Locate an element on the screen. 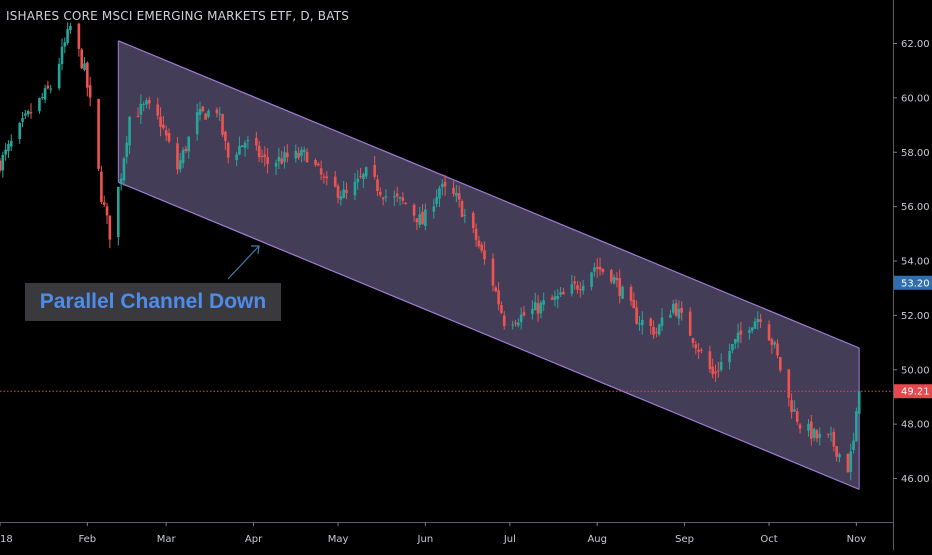 Image resolution: width=932 pixels, height=555 pixels. time-tick-label: Oct is located at coordinates (768, 539).